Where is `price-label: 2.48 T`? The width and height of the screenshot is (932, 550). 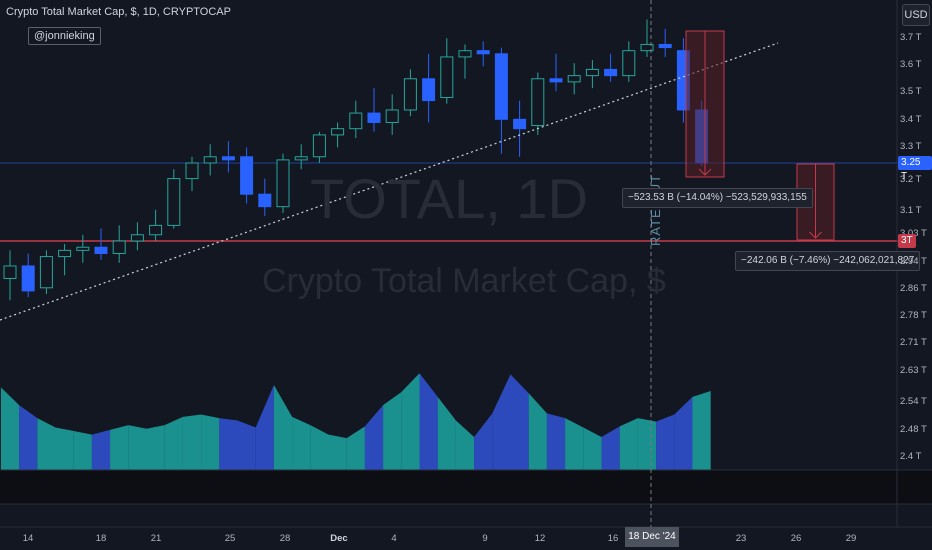 price-label: 2.48 T is located at coordinates (913, 429).